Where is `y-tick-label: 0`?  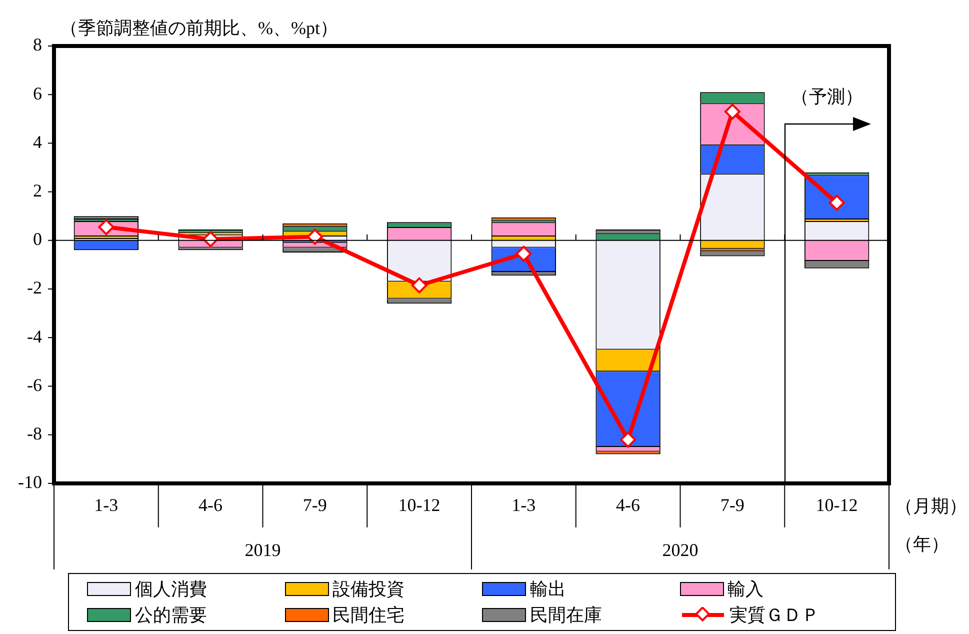
y-tick-label: 0 is located at coordinates (37, 239).